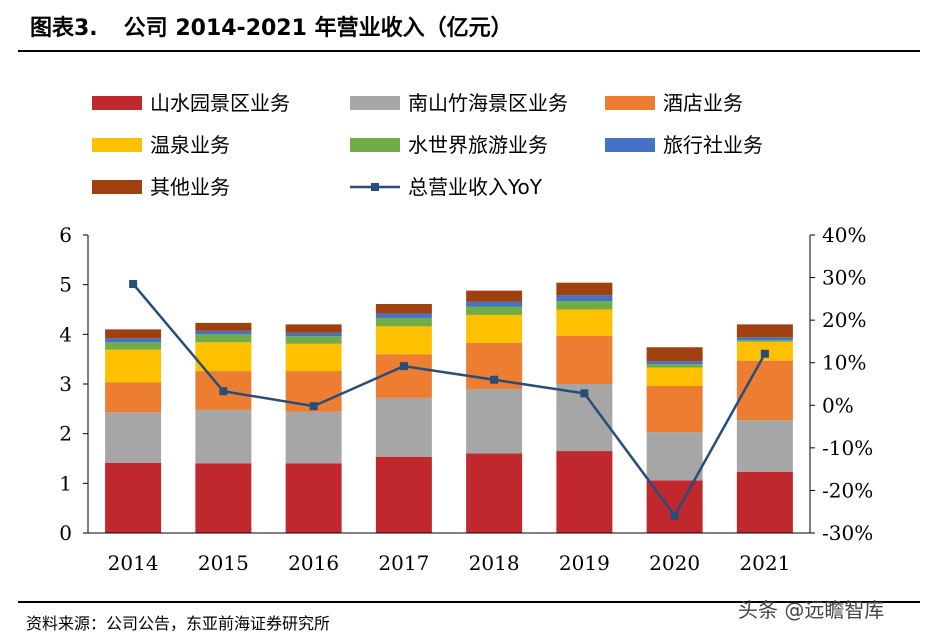  What do you see at coordinates (220, 103) in the screenshot?
I see `legend-label: 山水园景区业务` at bounding box center [220, 103].